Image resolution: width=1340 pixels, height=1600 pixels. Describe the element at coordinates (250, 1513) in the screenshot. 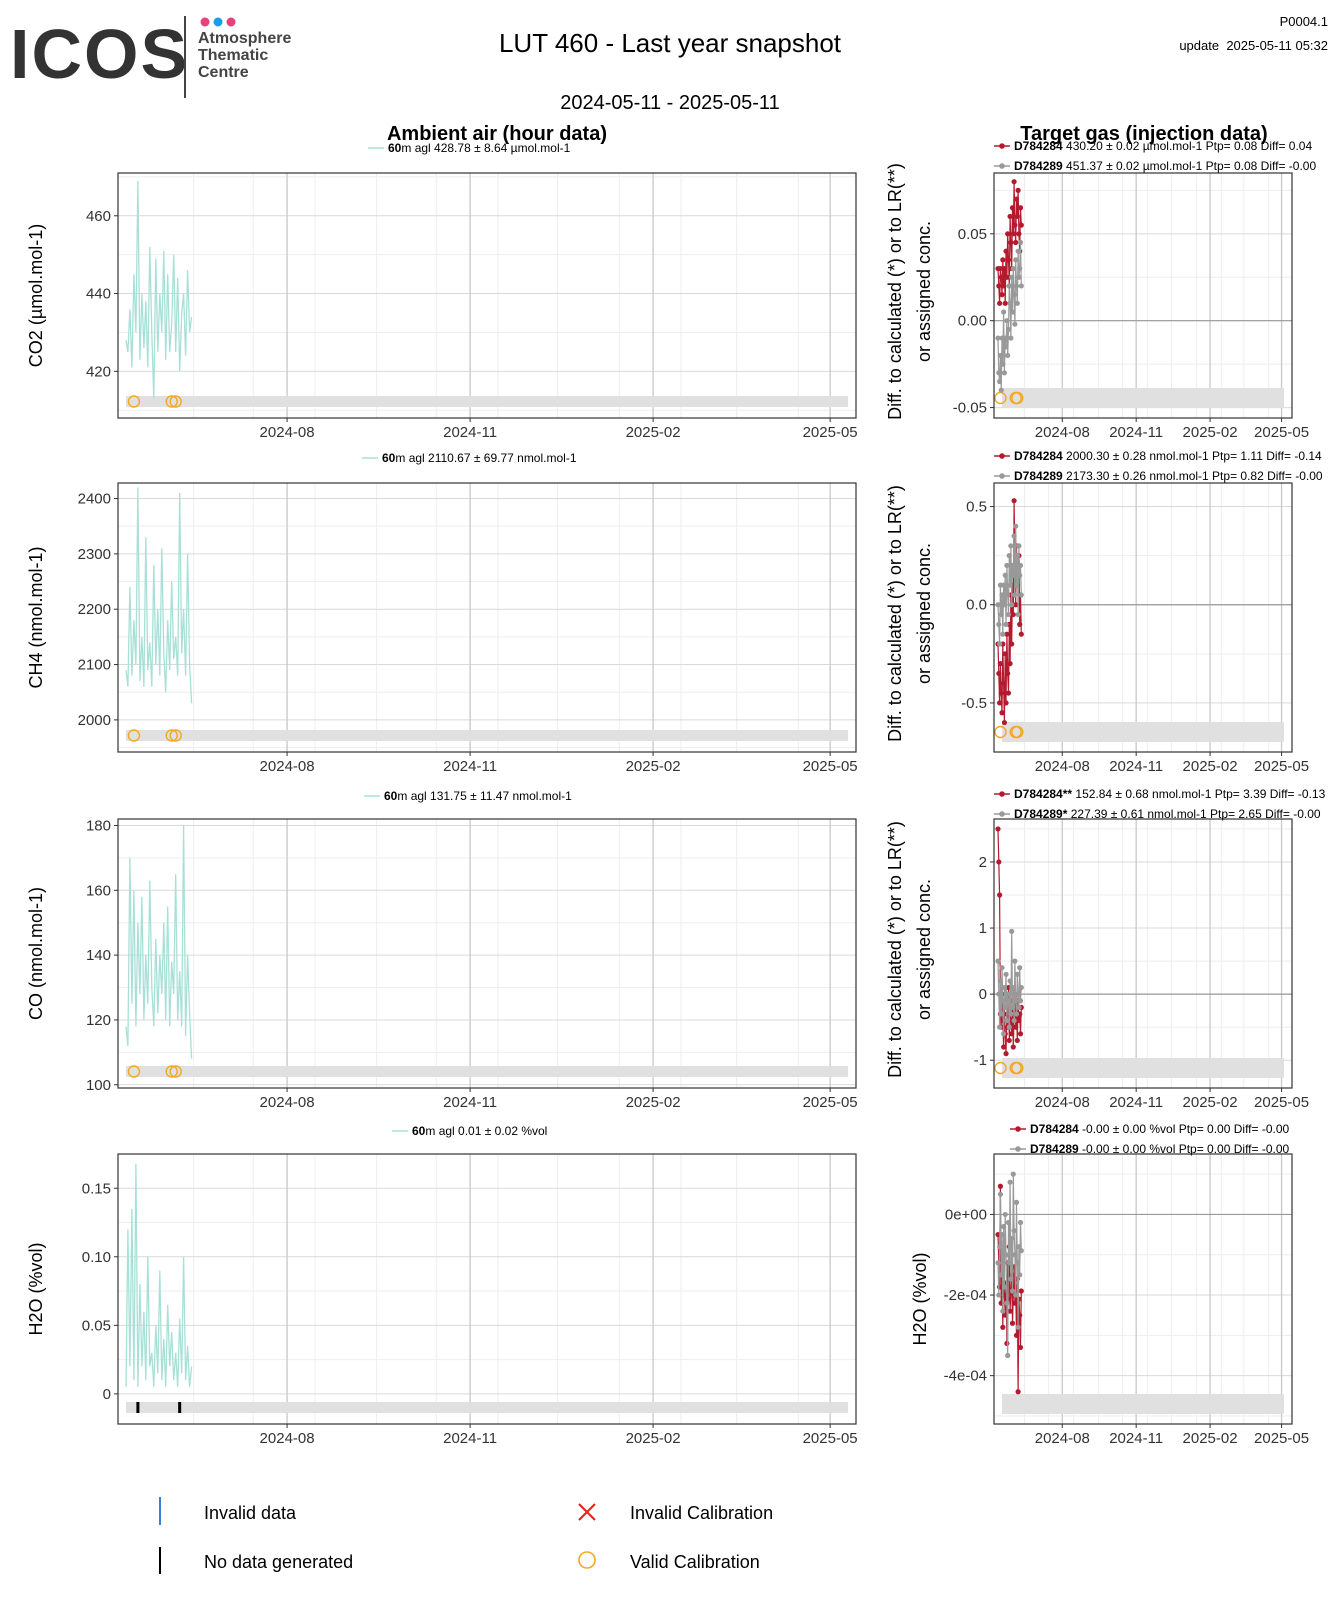

I see `legend-invalid-data: Invalid data` at that location.